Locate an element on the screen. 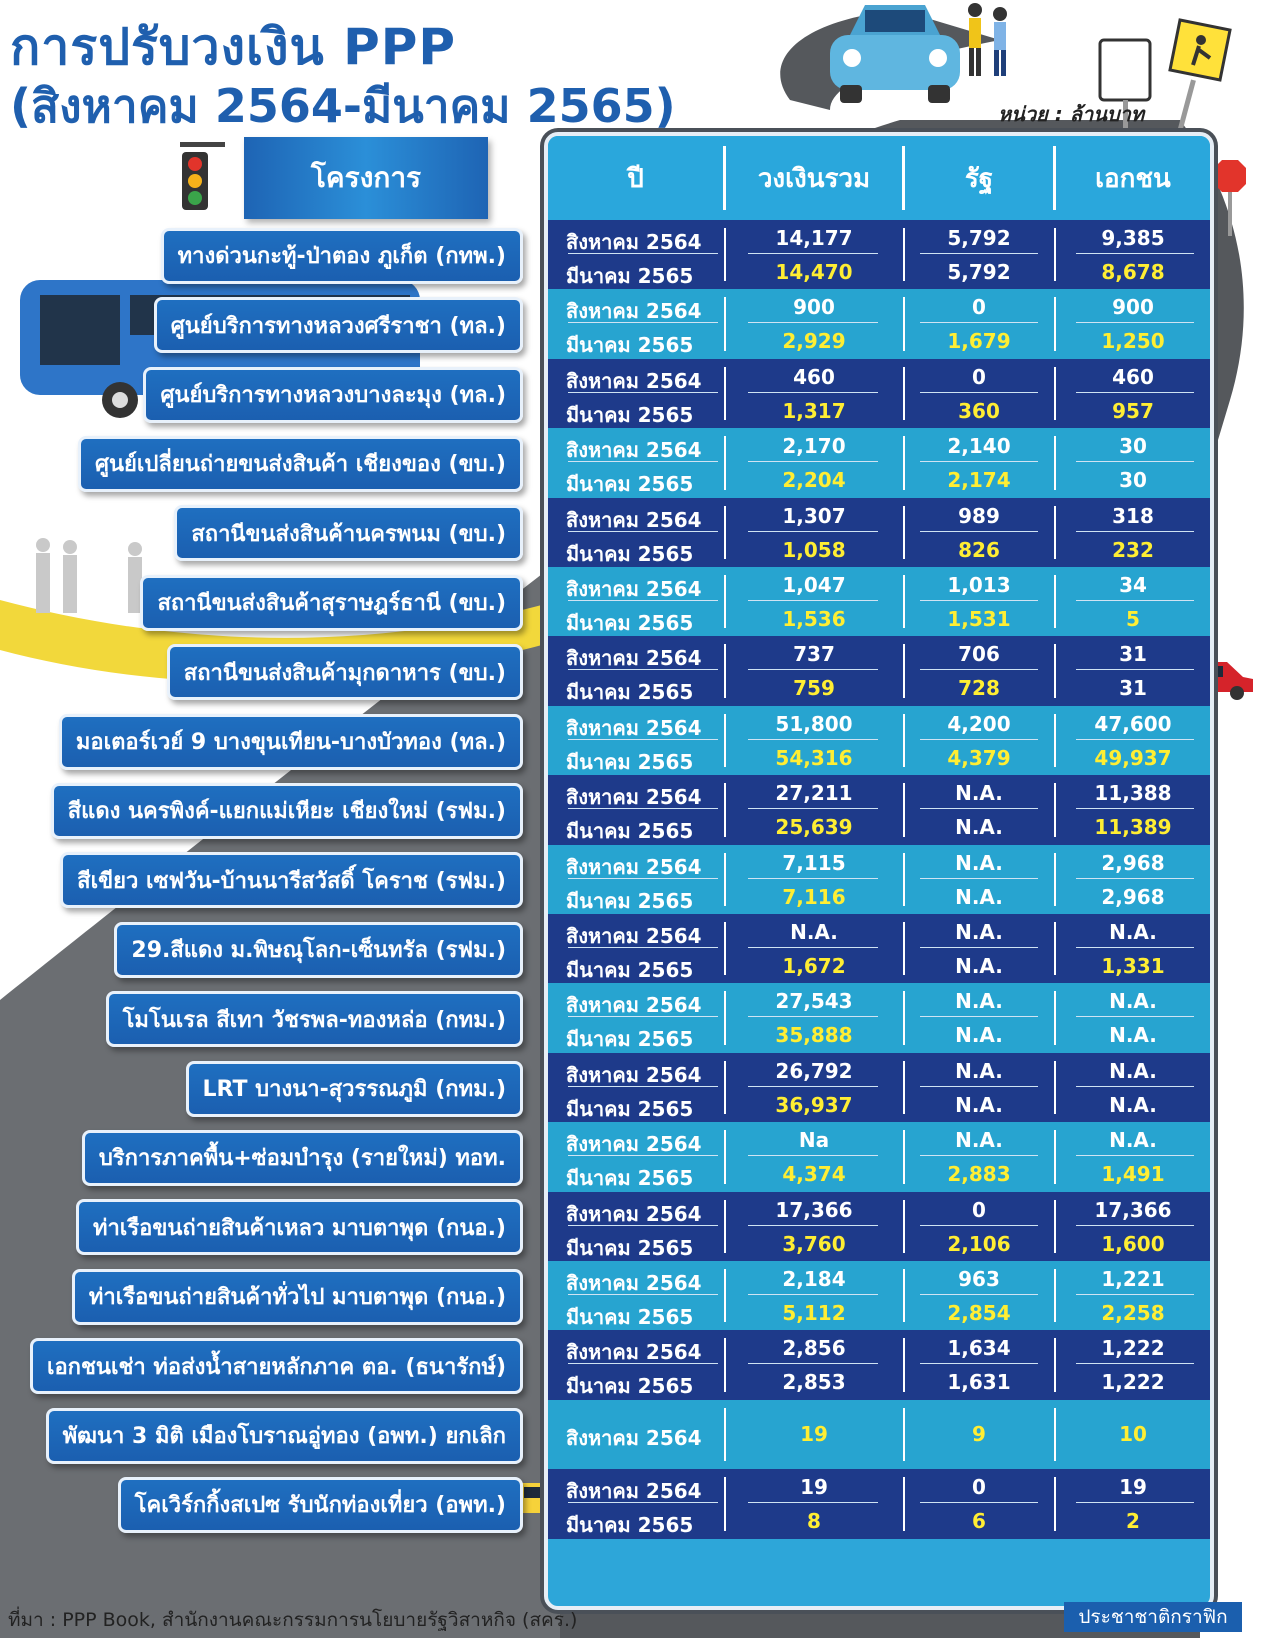 The height and width of the screenshot is (1638, 1277). private-value-cell: 10 is located at coordinates (1133, 1434).